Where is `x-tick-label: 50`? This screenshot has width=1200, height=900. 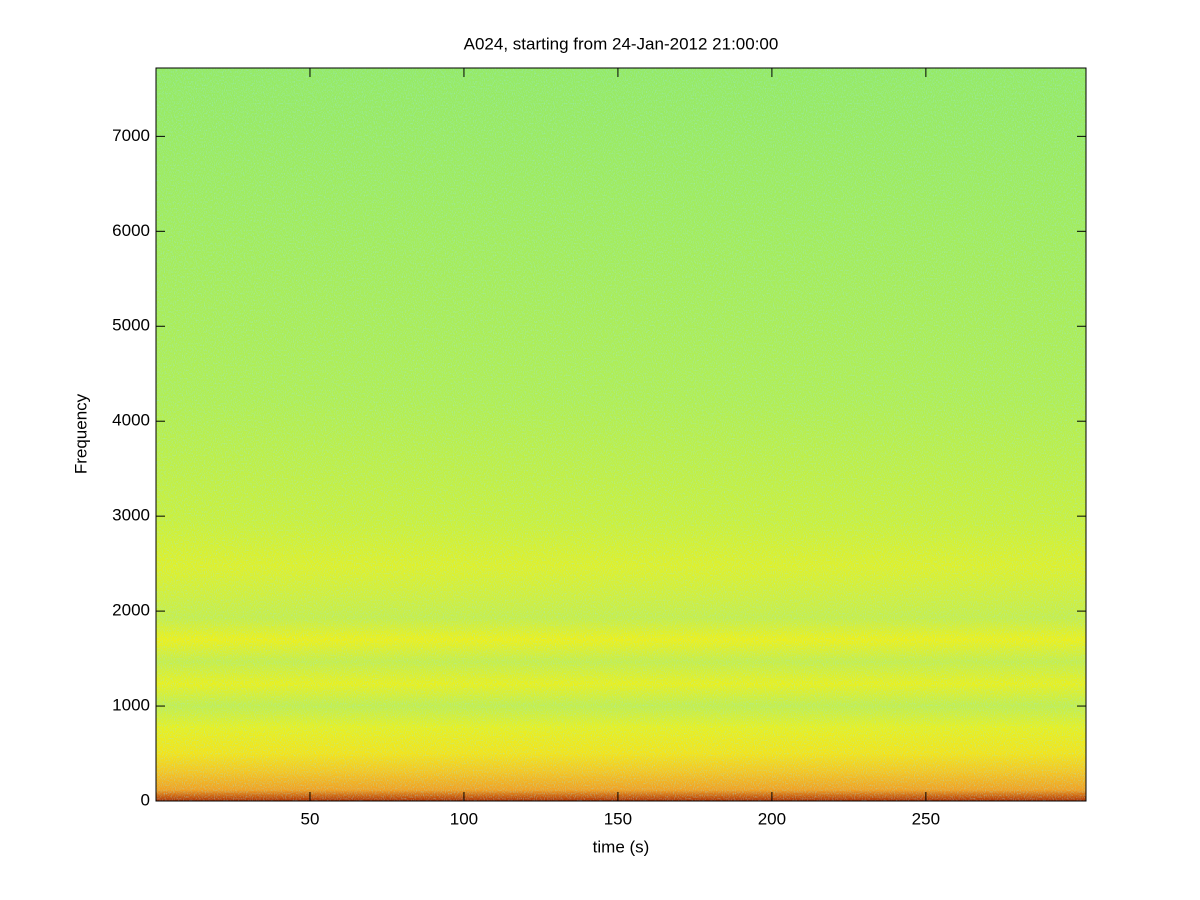 x-tick-label: 50 is located at coordinates (310, 818).